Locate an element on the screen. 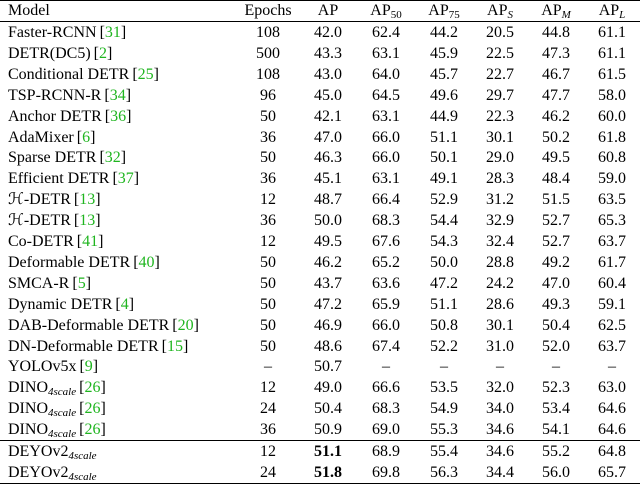 The height and width of the screenshot is (487, 640). model-name: YOLOv5x is located at coordinates (42, 367).